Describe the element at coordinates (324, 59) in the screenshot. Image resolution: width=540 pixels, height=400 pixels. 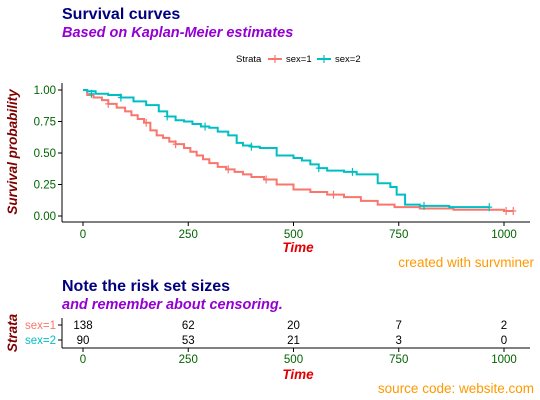
I see `legend-key-sex2` at that location.